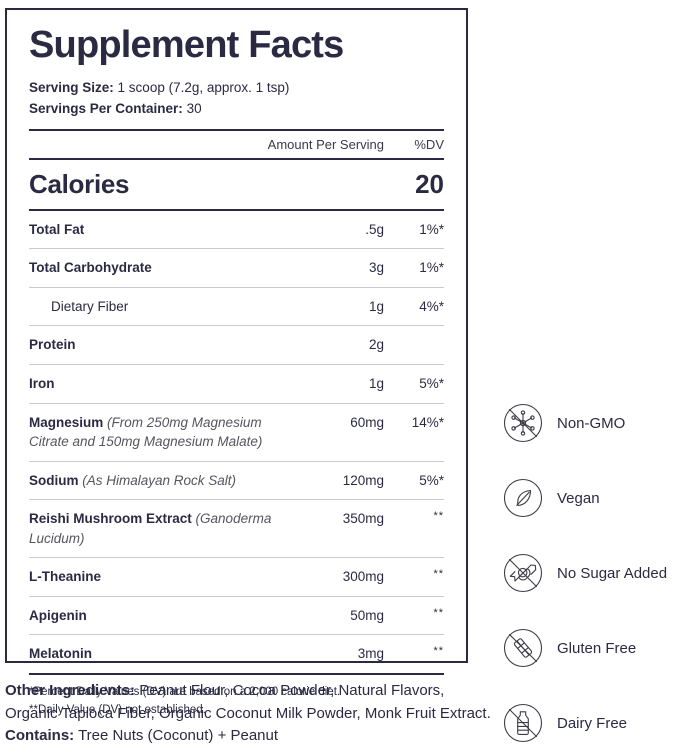  I want to click on nutrient-amount: .5g, so click(374, 229).